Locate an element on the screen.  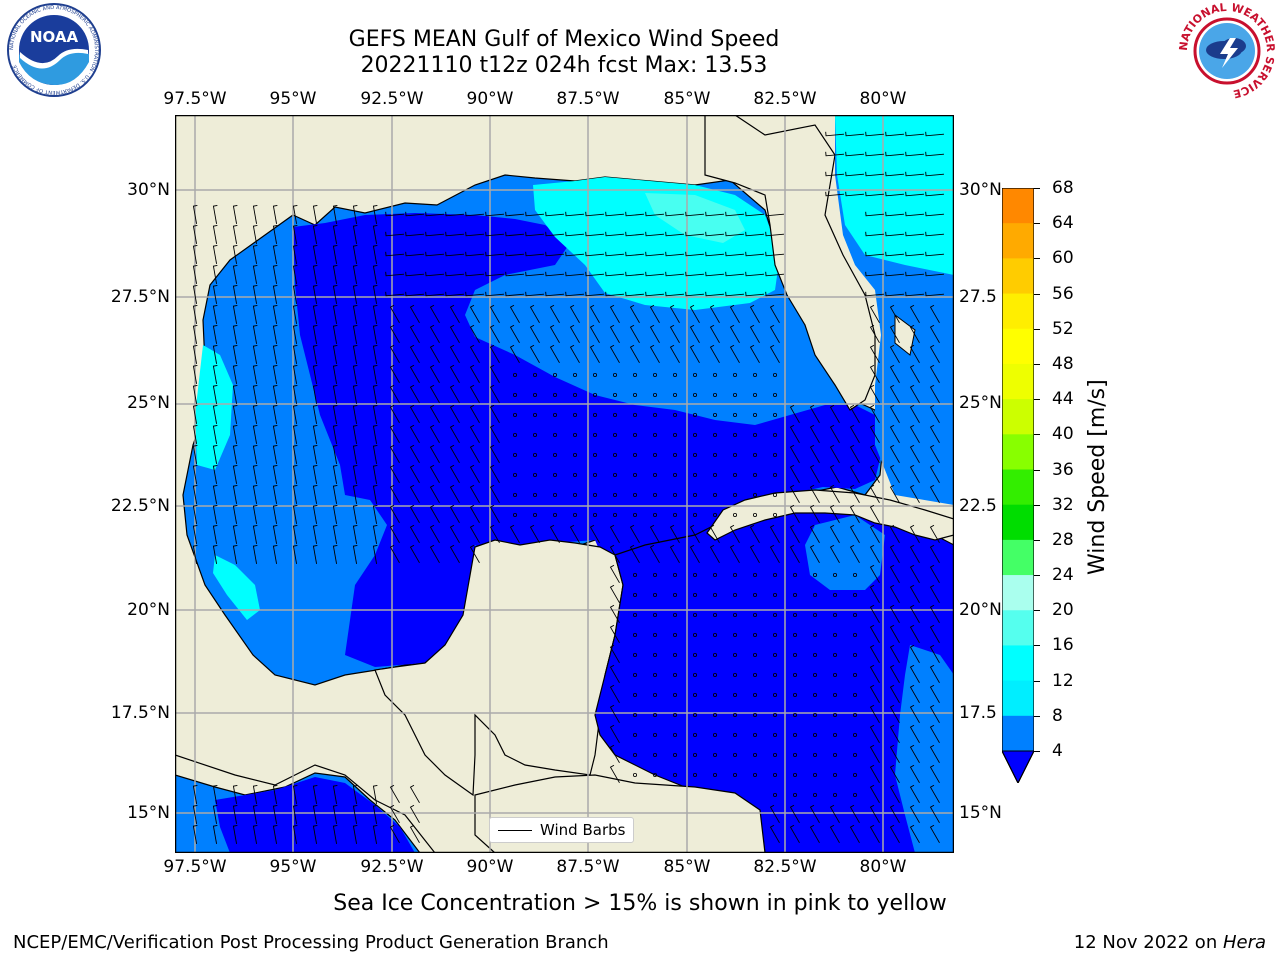
lat-tick-left: 30°N is located at coordinates (148, 190).